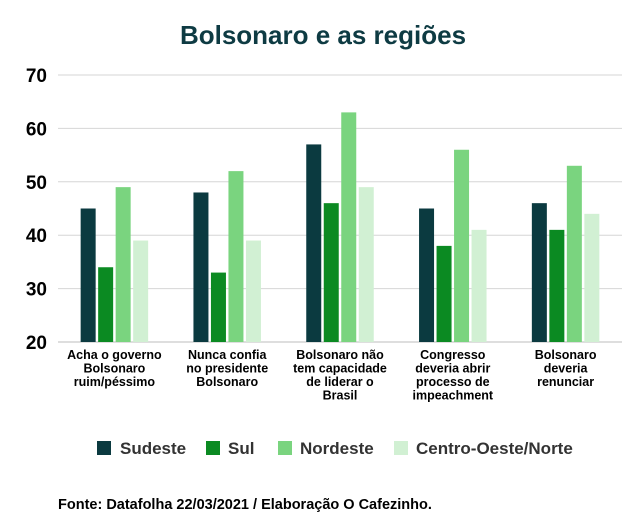 This screenshot has width=643, height=513. I want to click on legend-item: Sudeste, so click(141, 448).